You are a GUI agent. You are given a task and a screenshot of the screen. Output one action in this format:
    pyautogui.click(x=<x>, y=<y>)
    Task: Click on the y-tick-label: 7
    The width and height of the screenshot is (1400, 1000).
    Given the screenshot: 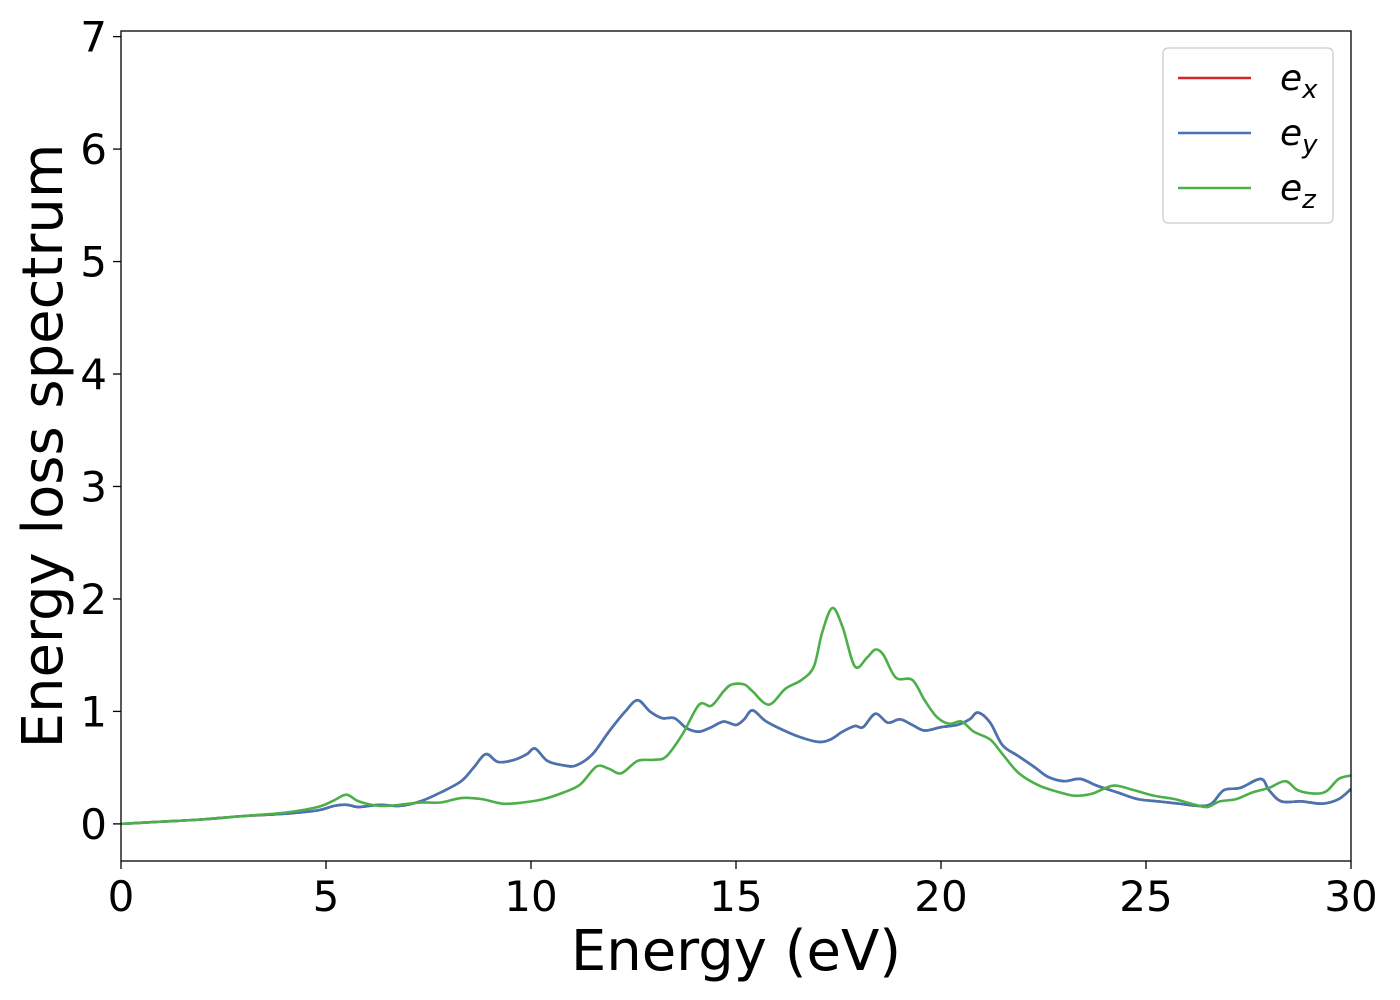 What is the action you would take?
    pyautogui.click(x=93, y=37)
    